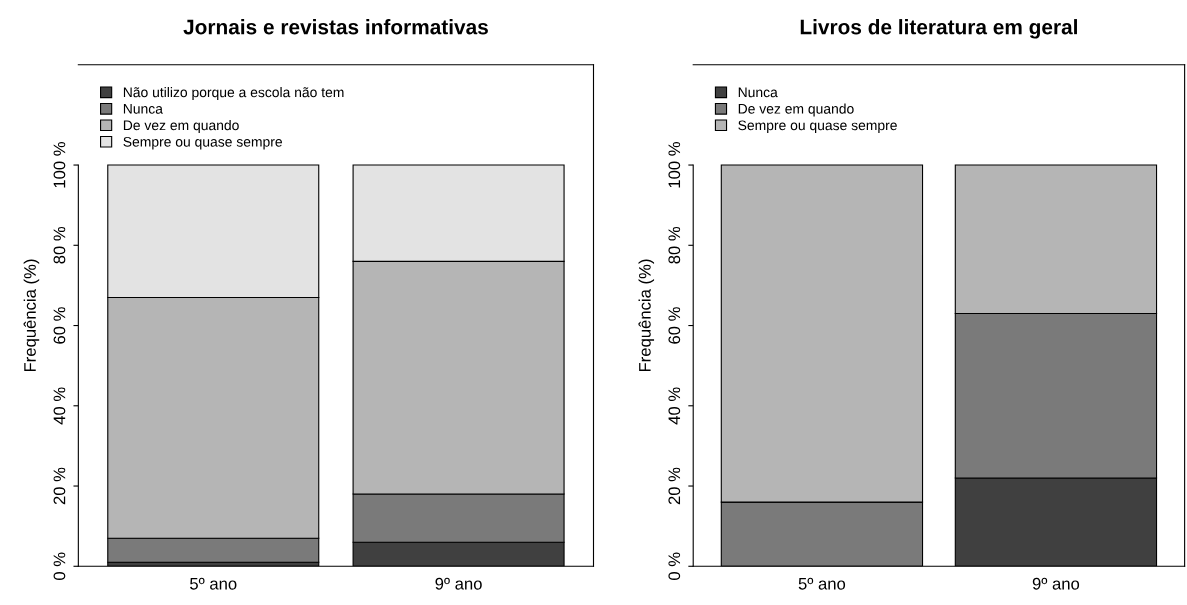  I want to click on legend-label: Não utilizo porque a escola não tem, so click(233, 93).